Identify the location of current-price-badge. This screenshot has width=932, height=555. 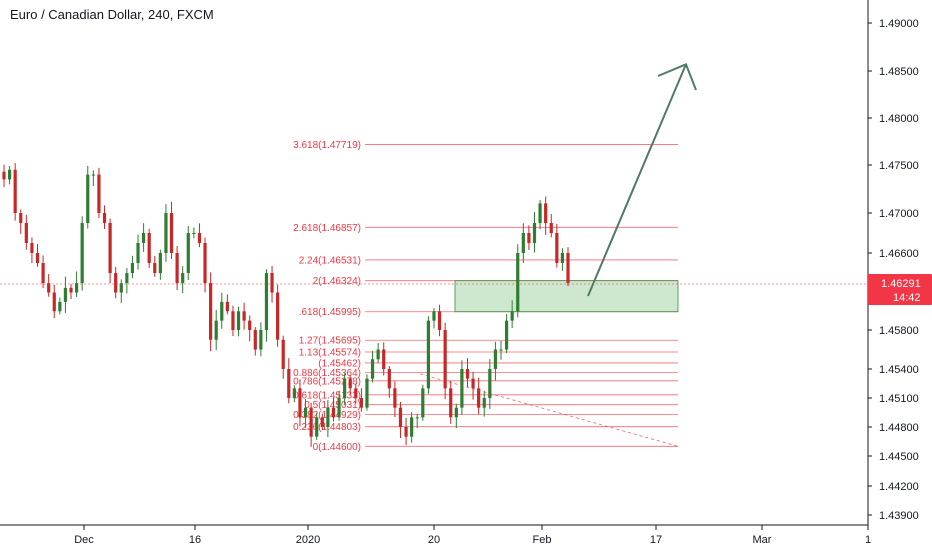
(900, 289).